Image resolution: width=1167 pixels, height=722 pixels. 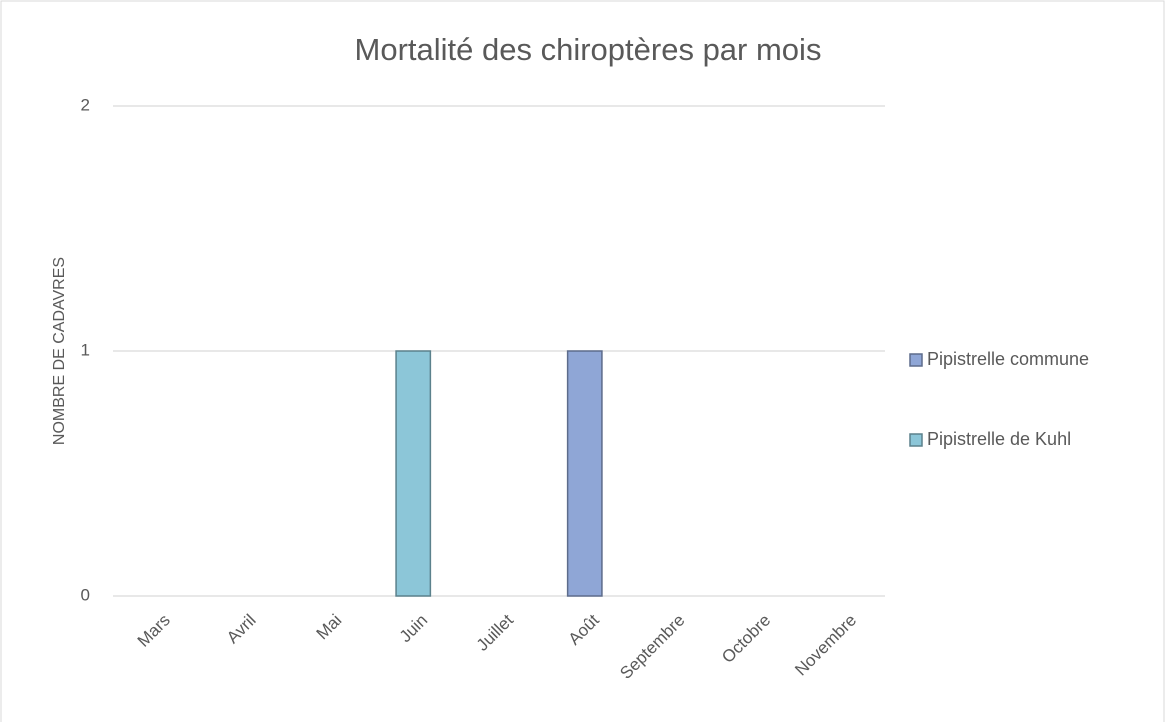 I want to click on legend-label: Pipistrelle commune, so click(x=1008, y=359).